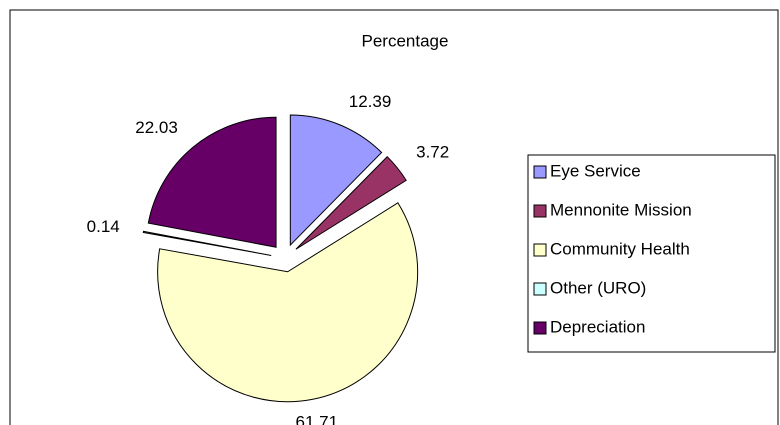  Describe the element at coordinates (621, 209) in the screenshot. I see `legend-label: Mennonite Mission` at that location.